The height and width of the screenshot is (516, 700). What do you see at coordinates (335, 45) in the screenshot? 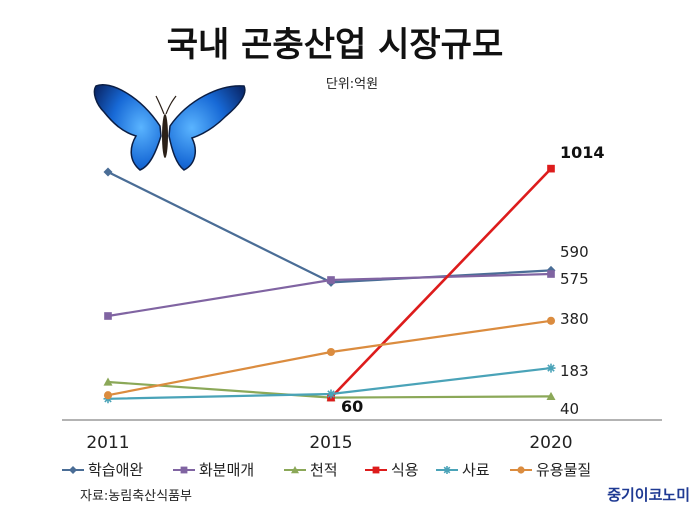
I see `chart-title: 국내 곤충산업 시장규모` at bounding box center [335, 45].